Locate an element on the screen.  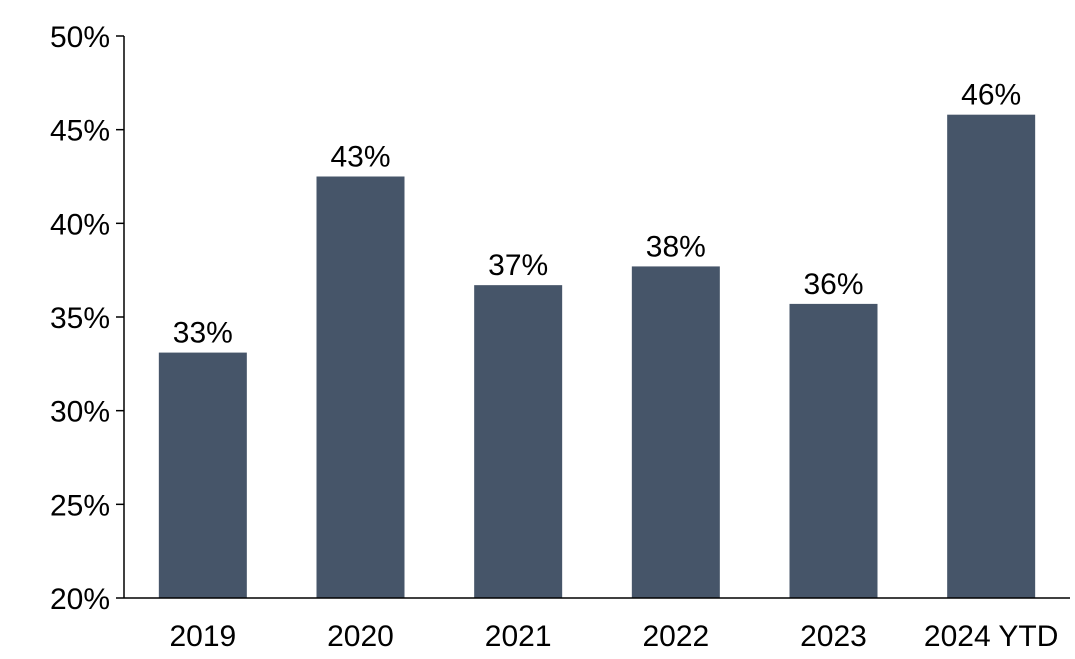
data-label: 37% is located at coordinates (518, 265).